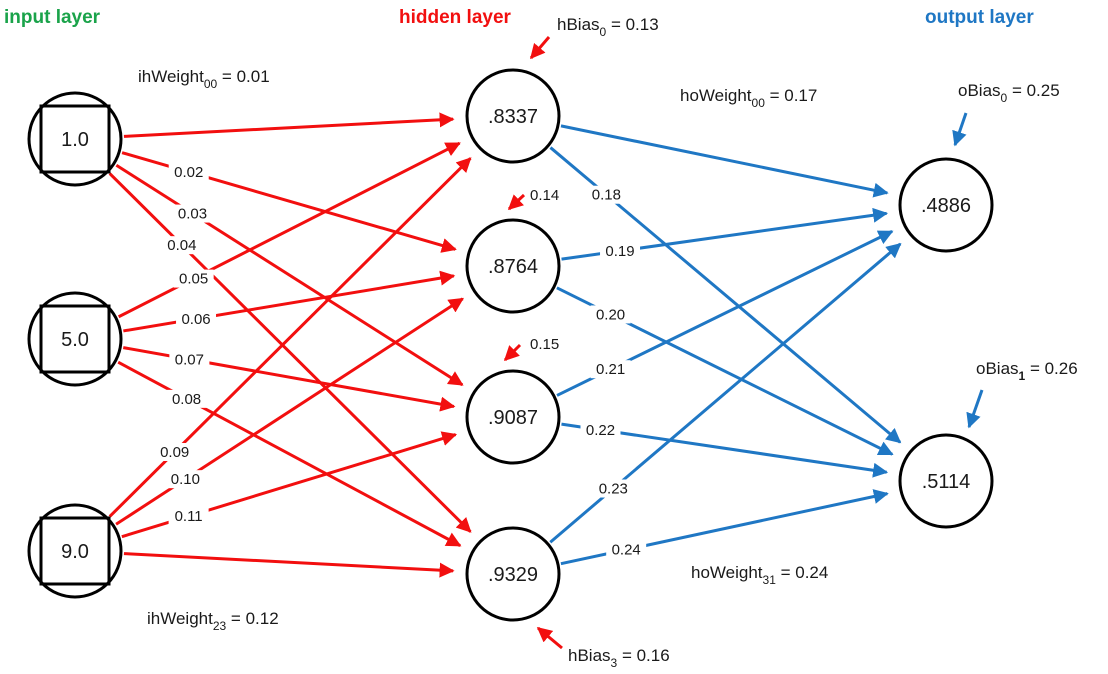 This screenshot has width=1108, height=674. I want to click on ih-weight-21-bg, so click(185, 479).